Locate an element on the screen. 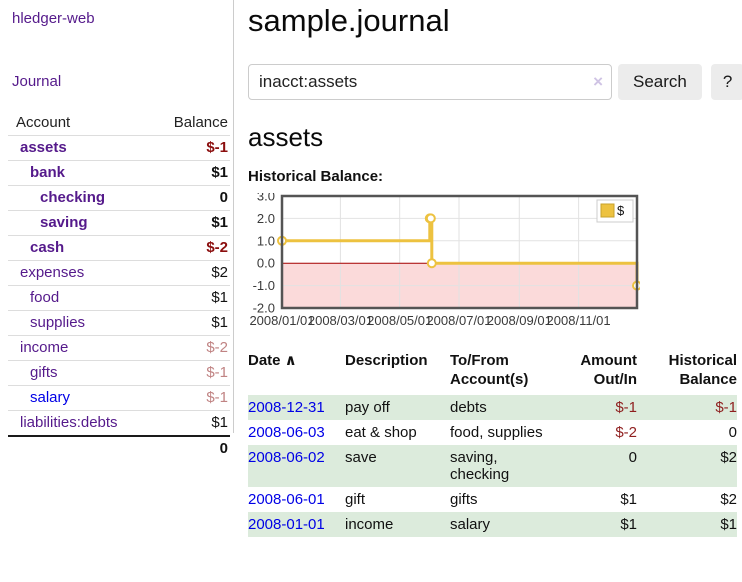  transaction-date-link: 2008-06-01 is located at coordinates (286, 499).